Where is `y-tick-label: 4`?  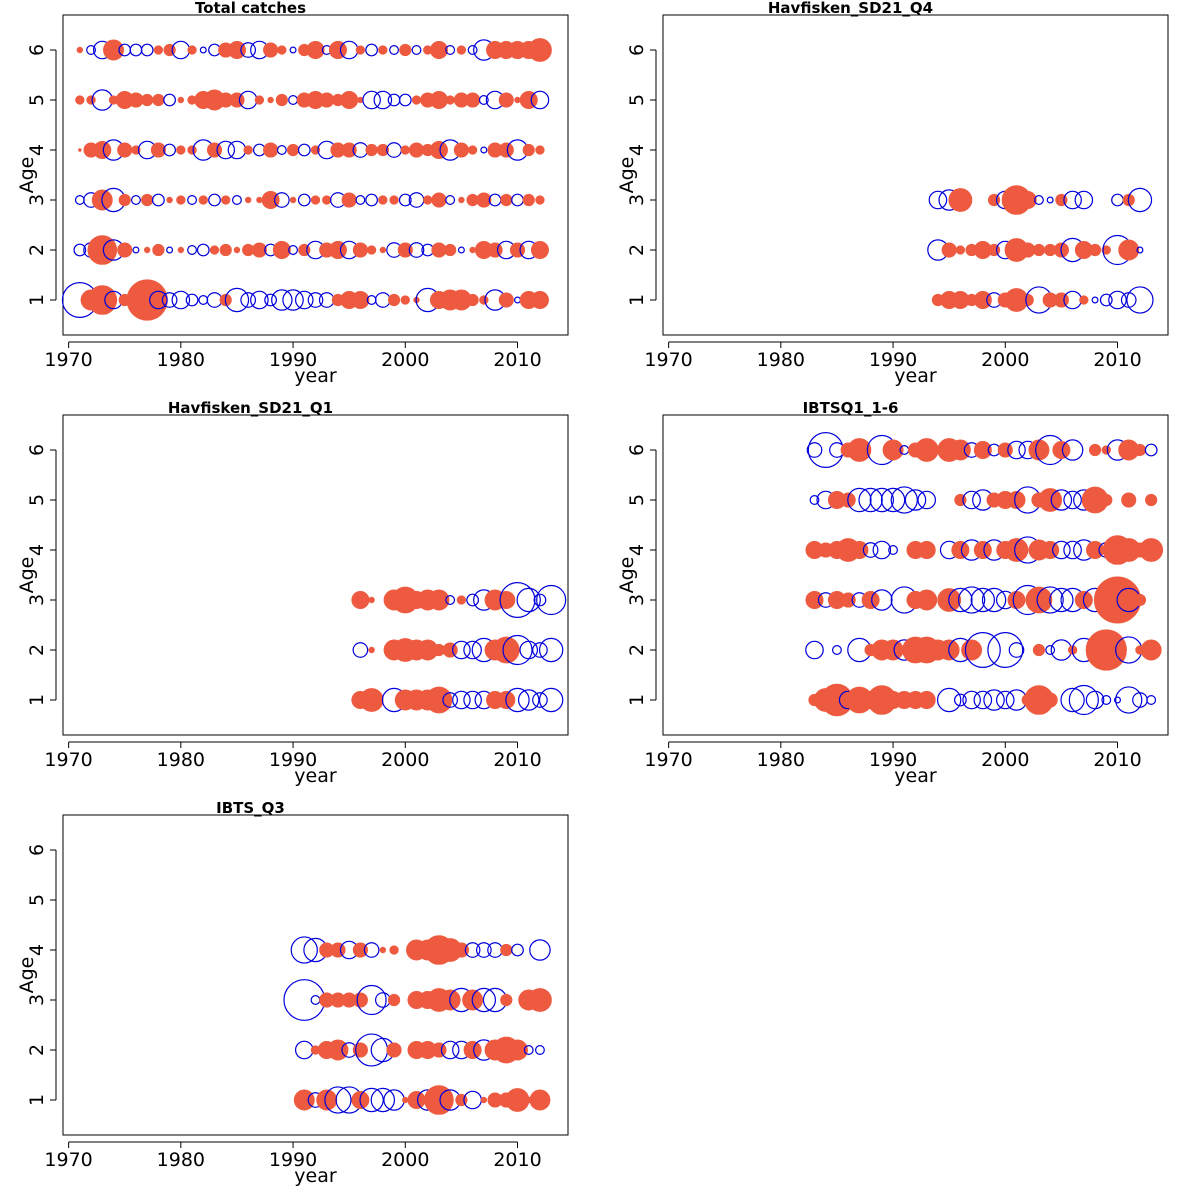
y-tick-label: 4 is located at coordinates (37, 150).